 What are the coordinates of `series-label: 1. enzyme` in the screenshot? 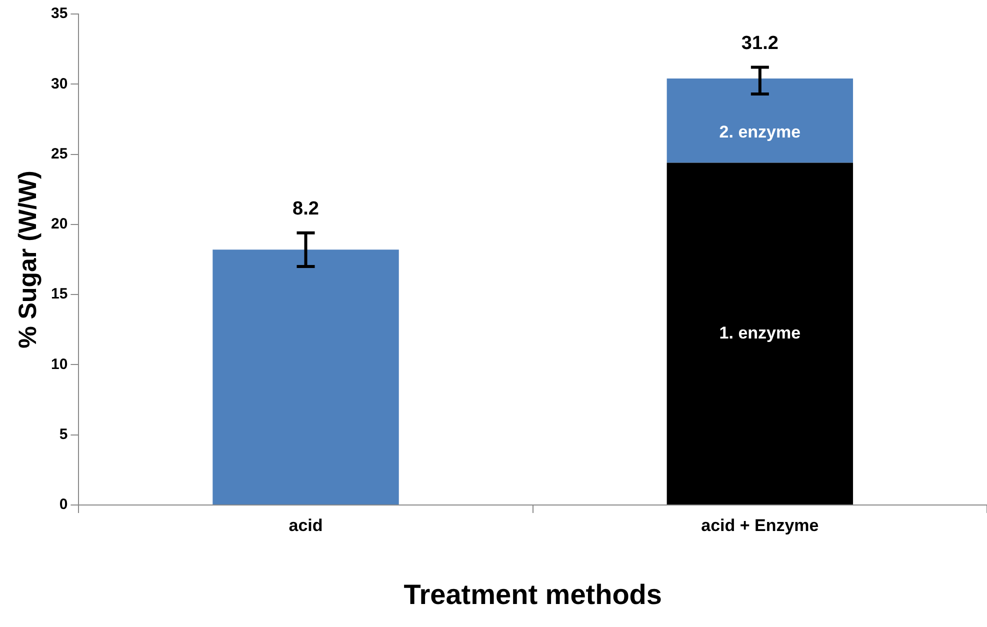 It's located at (760, 332).